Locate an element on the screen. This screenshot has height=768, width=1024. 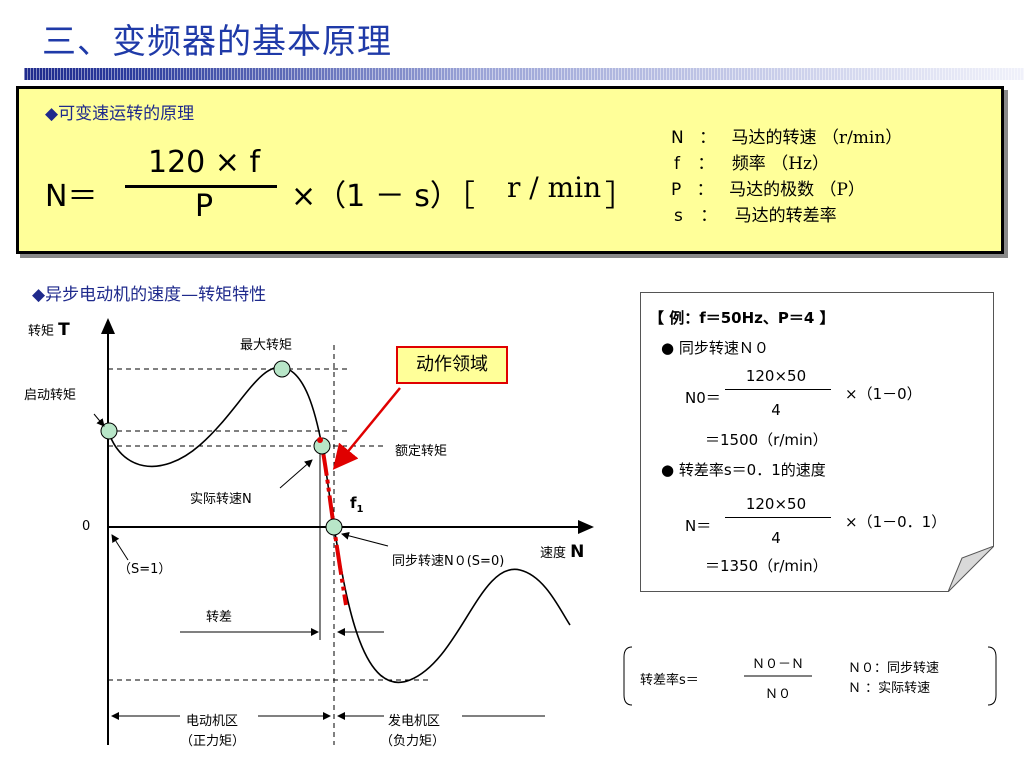
legend-unit: （r/min） is located at coordinates (862, 138).